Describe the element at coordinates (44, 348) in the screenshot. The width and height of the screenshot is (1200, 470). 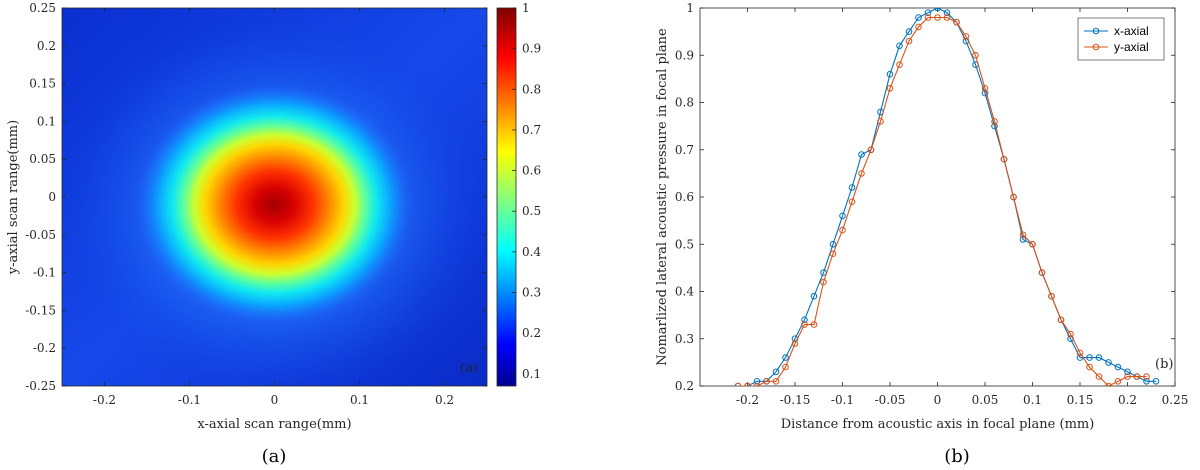
I see `heatmap-y-tick-label: -0.2` at that location.